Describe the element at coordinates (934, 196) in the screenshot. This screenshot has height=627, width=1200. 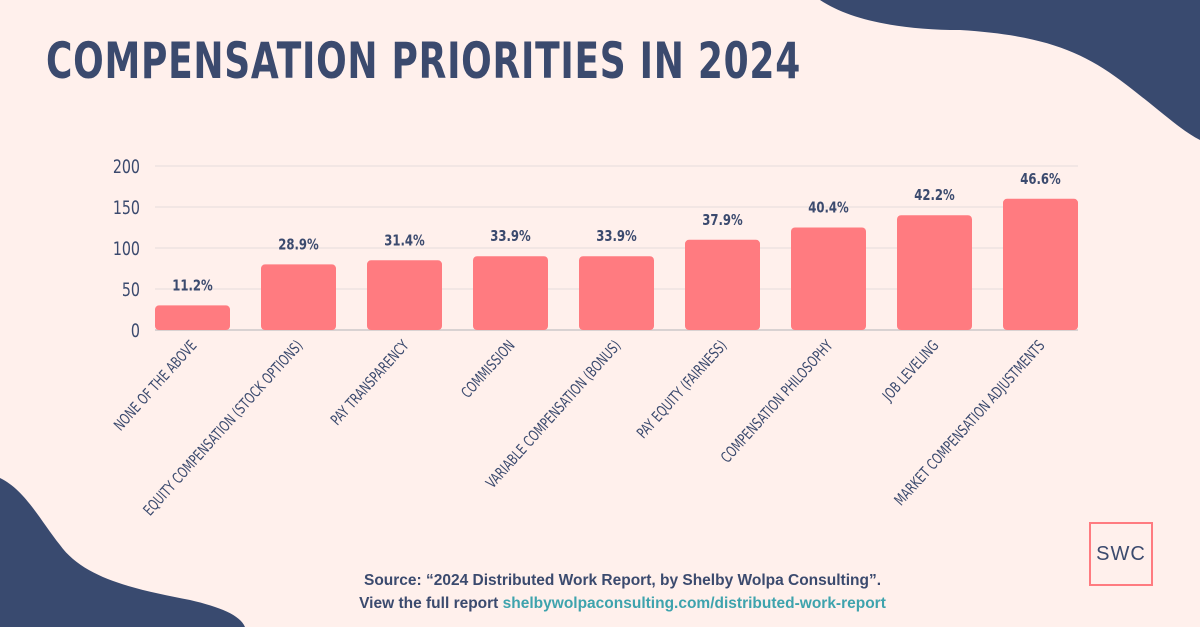
I see `data-label: 42.2%` at that location.